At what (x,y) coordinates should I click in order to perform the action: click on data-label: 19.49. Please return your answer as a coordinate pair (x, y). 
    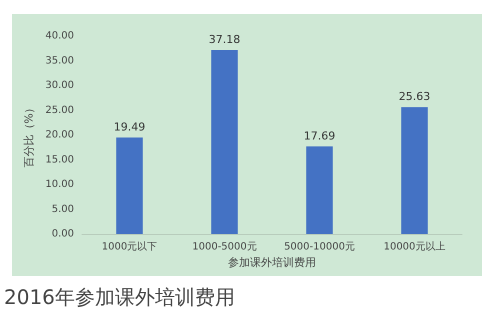
    Looking at the image, I should click on (130, 127).